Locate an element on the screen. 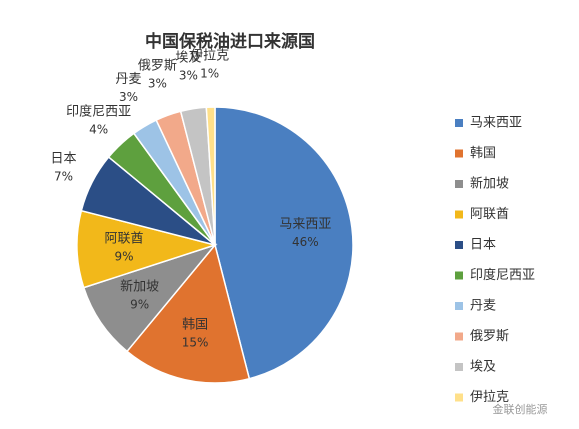 Image resolution: width=579 pixels, height=429 pixels. legend-label: 俄罗斯 is located at coordinates (489, 336).